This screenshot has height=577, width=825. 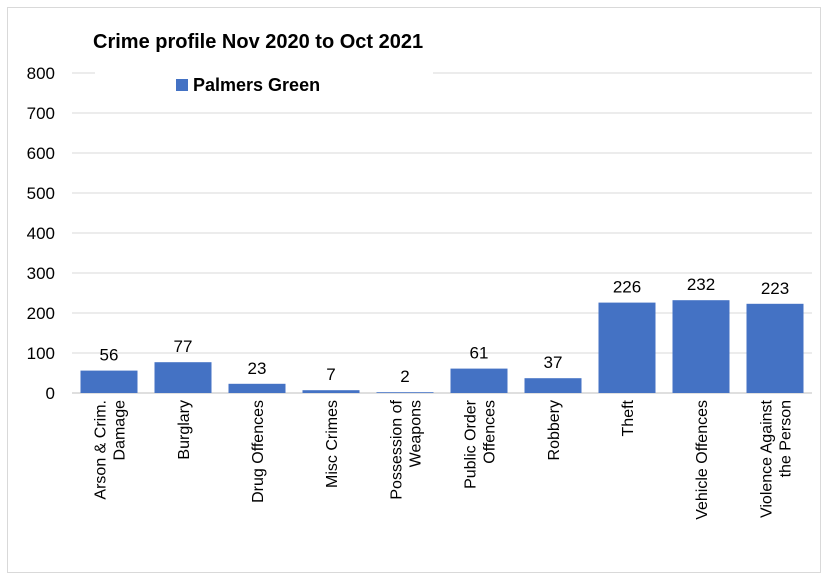 What do you see at coordinates (41, 313) in the screenshot?
I see `y-tick-label: 200` at bounding box center [41, 313].